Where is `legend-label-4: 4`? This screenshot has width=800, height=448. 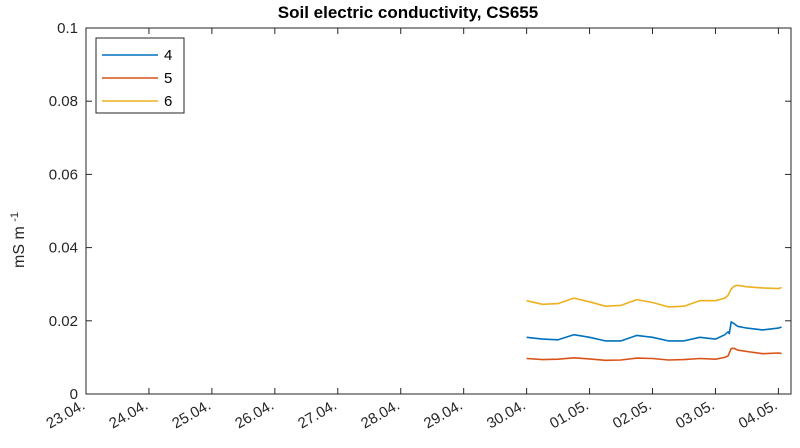
legend-label-4: 4 is located at coordinates (168, 55).